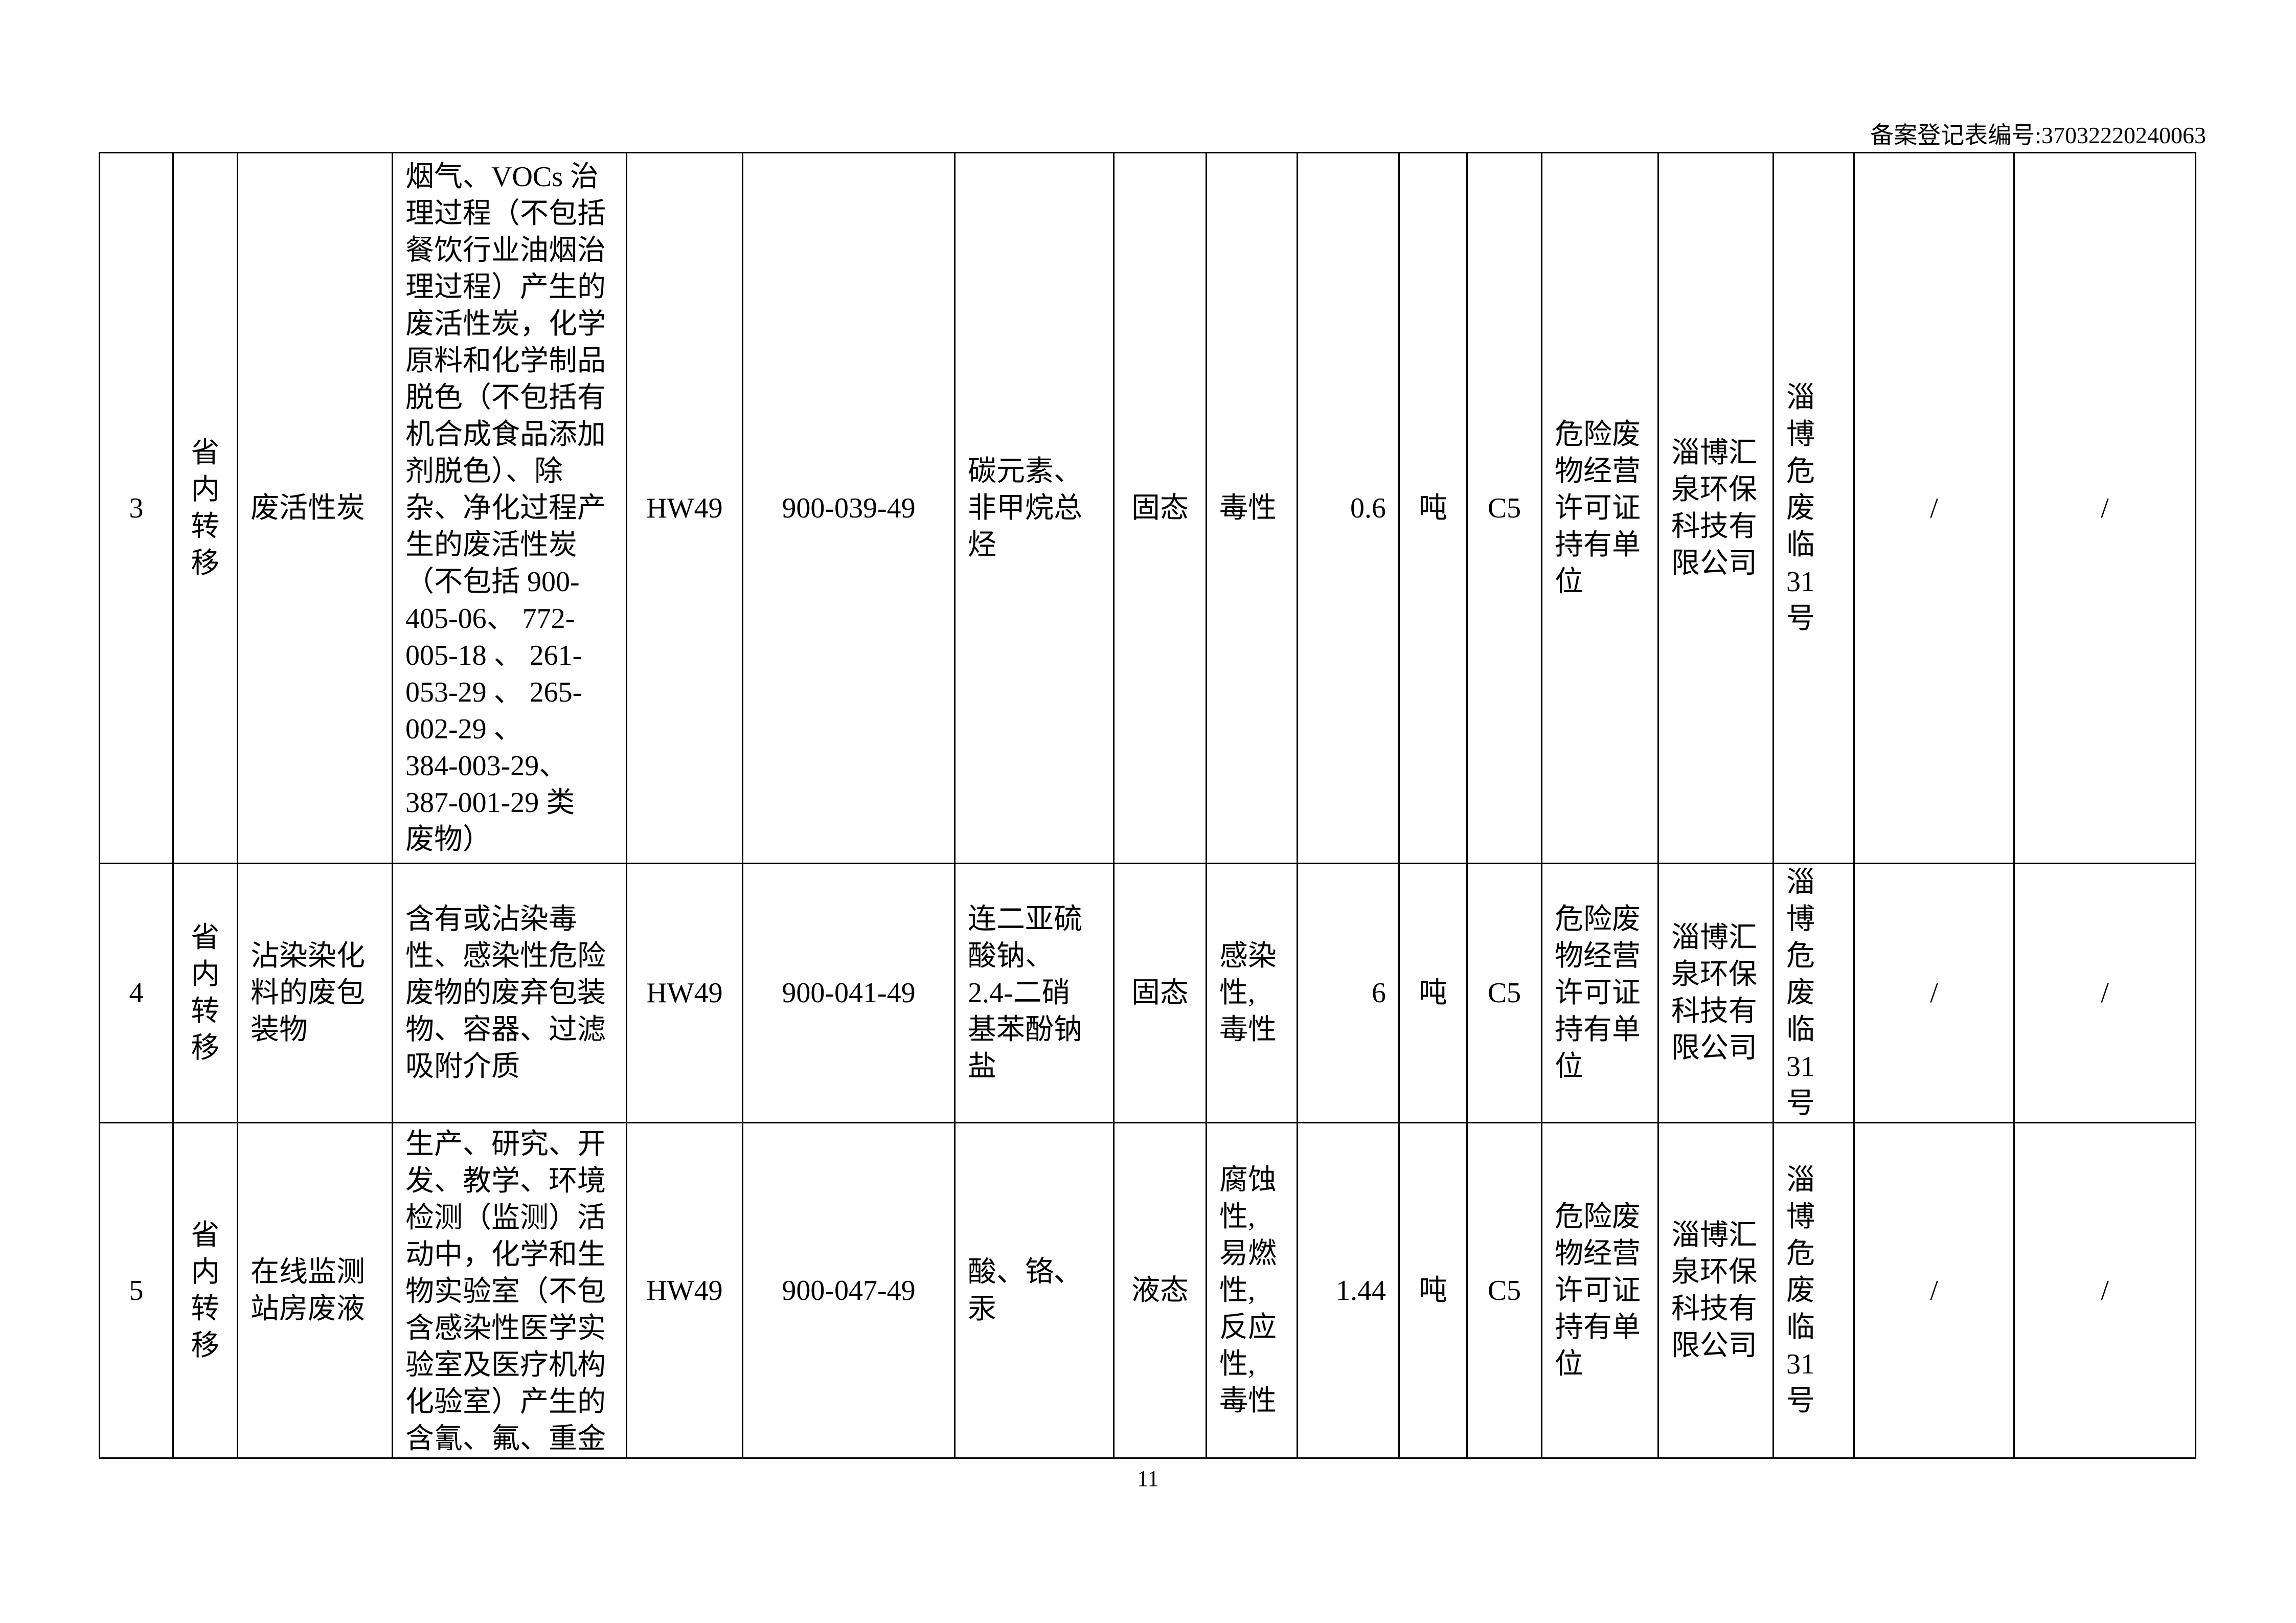  Describe the element at coordinates (315, 508) in the screenshot. I see `waste-name-cell: 废活性炭` at that location.